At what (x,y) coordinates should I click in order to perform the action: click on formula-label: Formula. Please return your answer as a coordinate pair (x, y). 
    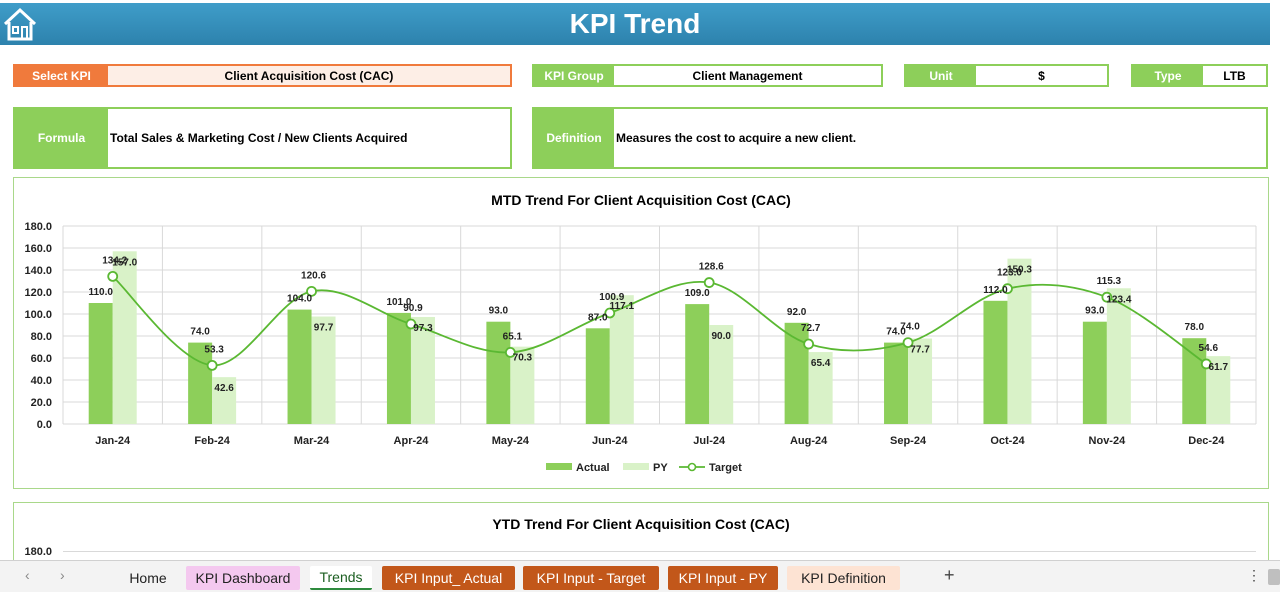
    Looking at the image, I should click on (61, 138).